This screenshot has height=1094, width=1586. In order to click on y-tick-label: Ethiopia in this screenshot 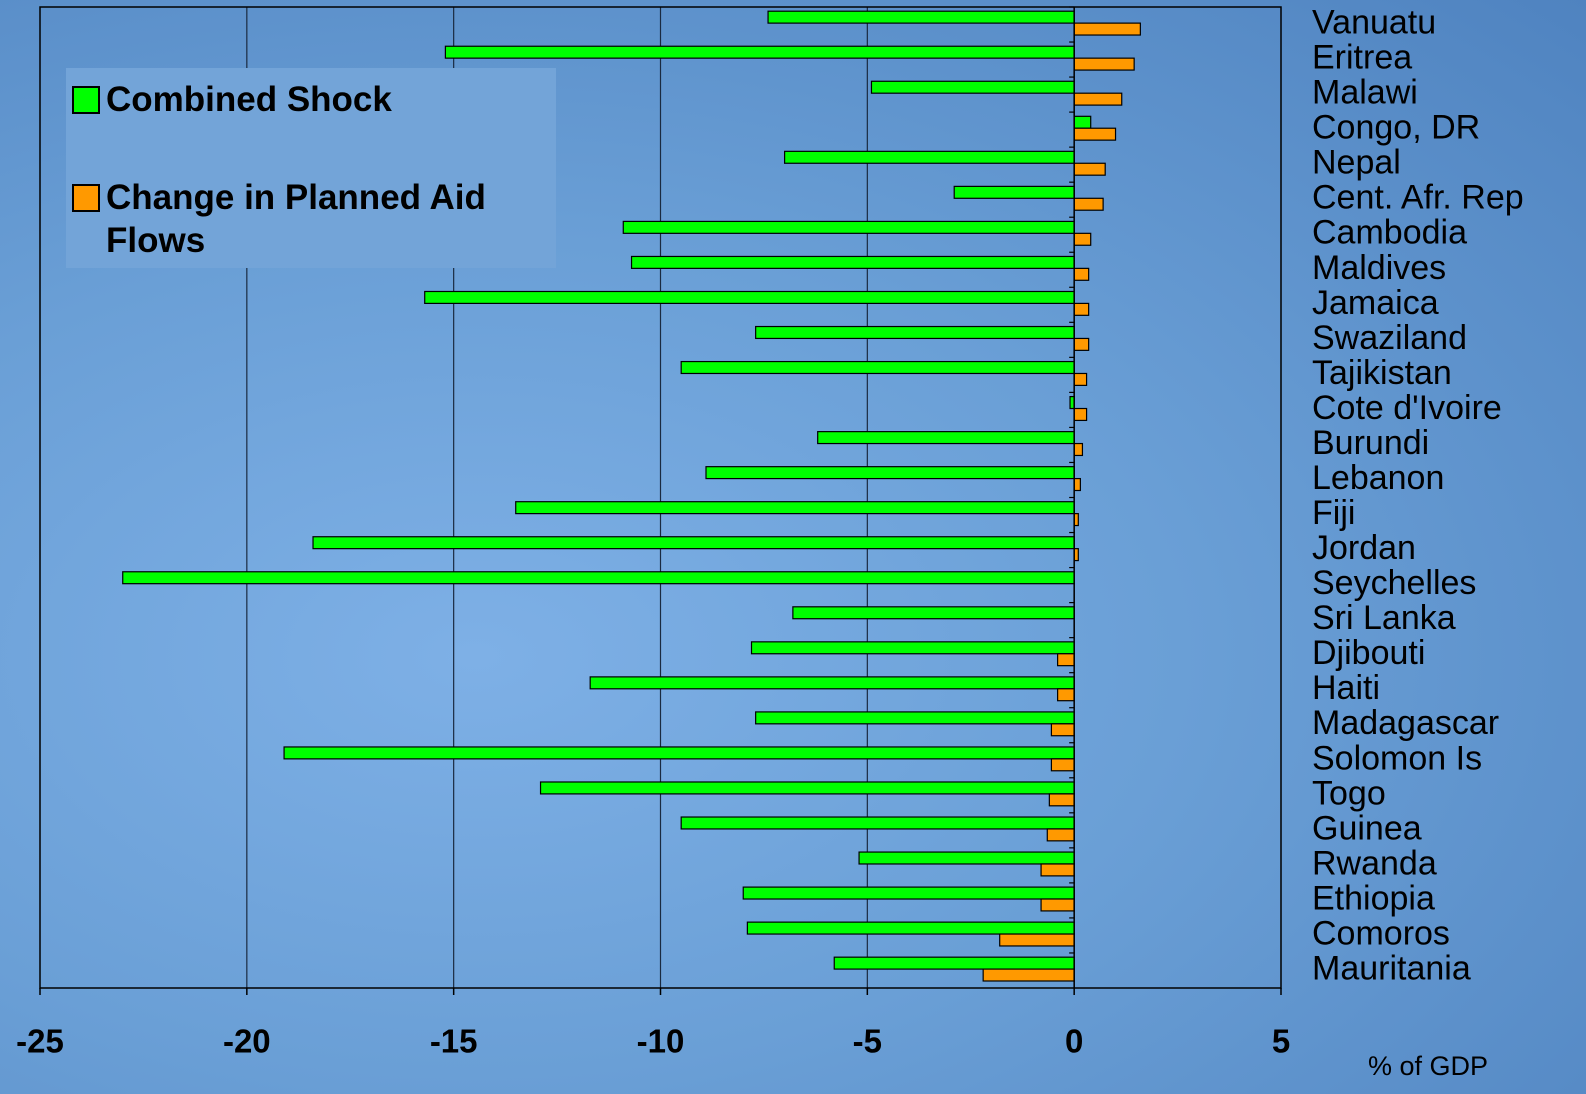, I will do `click(1373, 898)`.